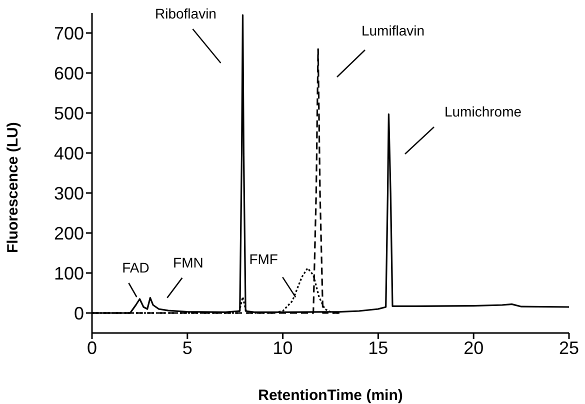 The width and height of the screenshot is (585, 404). What do you see at coordinates (136, 268) in the screenshot?
I see `annotation: FAD` at bounding box center [136, 268].